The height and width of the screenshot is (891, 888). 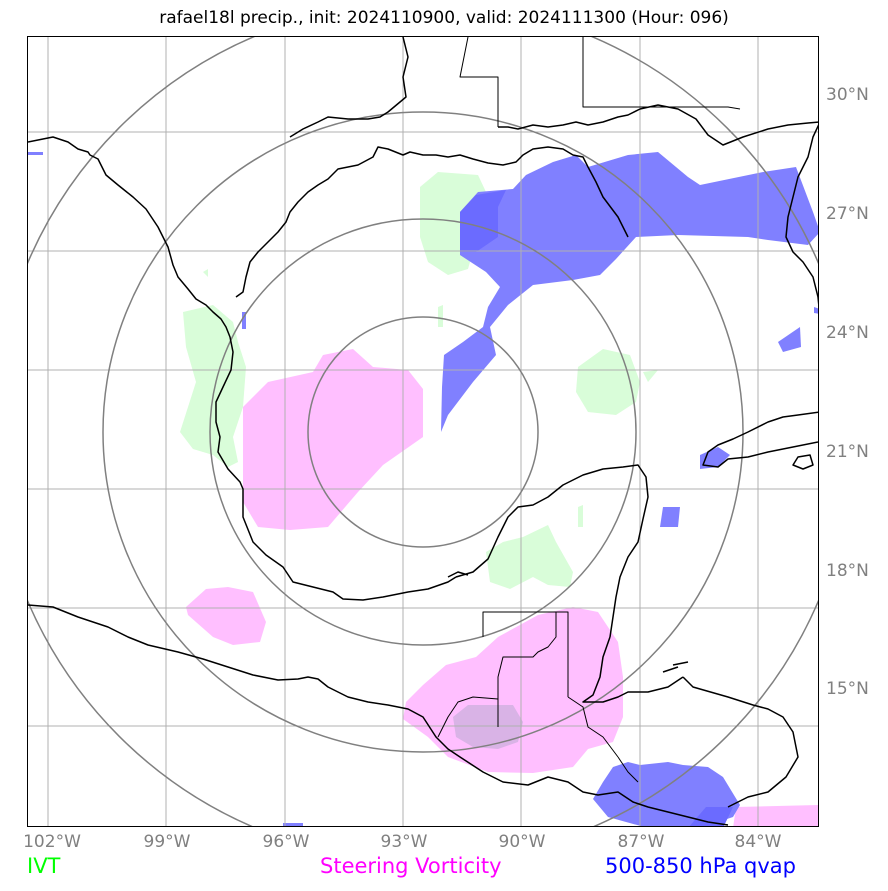 I want to click on lon-label-96w: 96°W, so click(x=286, y=842).